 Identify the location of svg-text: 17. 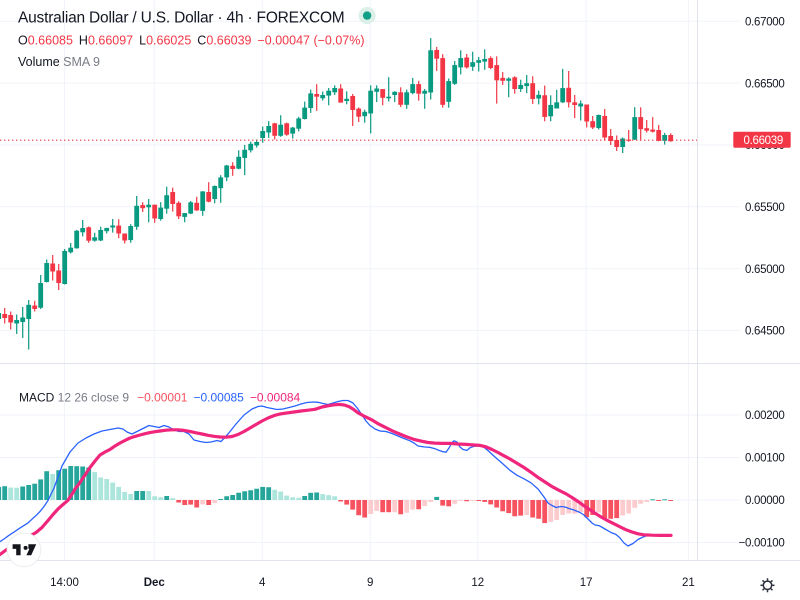
(586, 583).